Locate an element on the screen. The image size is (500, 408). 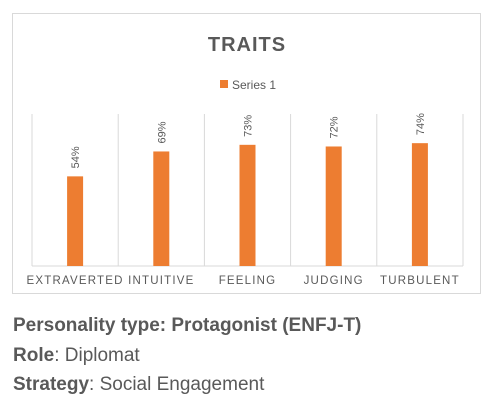
data-label-extraverted: 54% is located at coordinates (76, 157).